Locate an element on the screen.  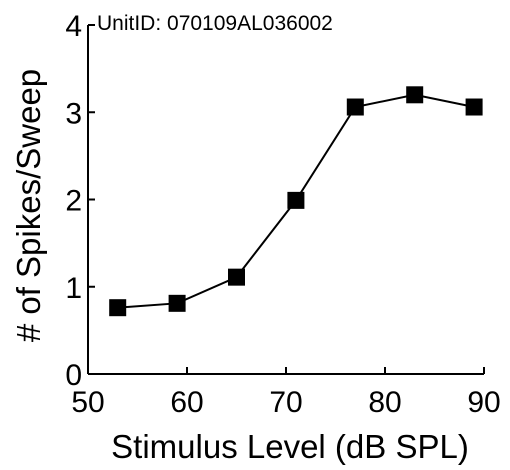
unit-id-annotation: UnitID: 070109AL036002 is located at coordinates (215, 23).